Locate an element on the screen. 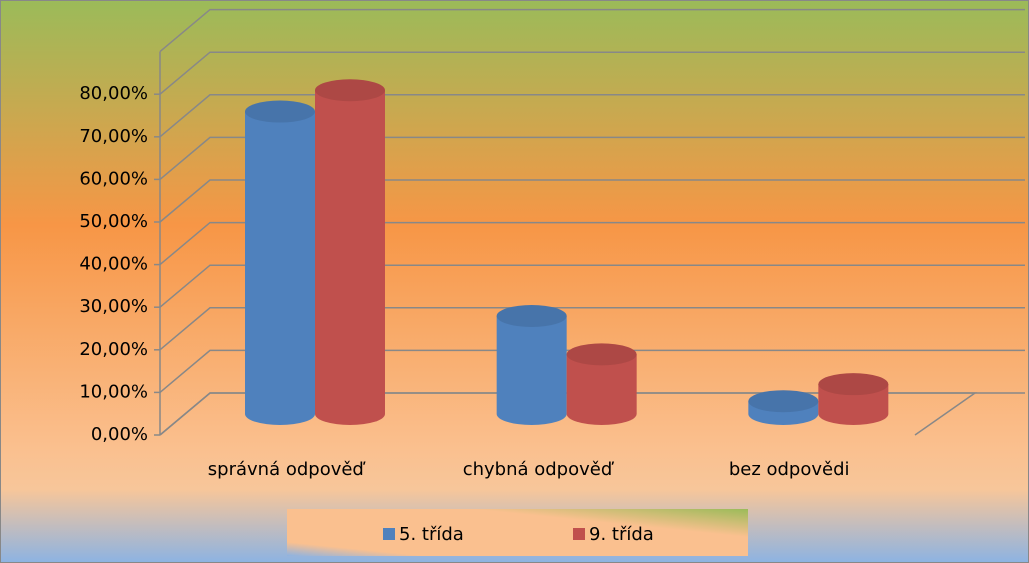 This screenshot has width=1029, height=563. x-tick-label: správná odpověď is located at coordinates (287, 469).